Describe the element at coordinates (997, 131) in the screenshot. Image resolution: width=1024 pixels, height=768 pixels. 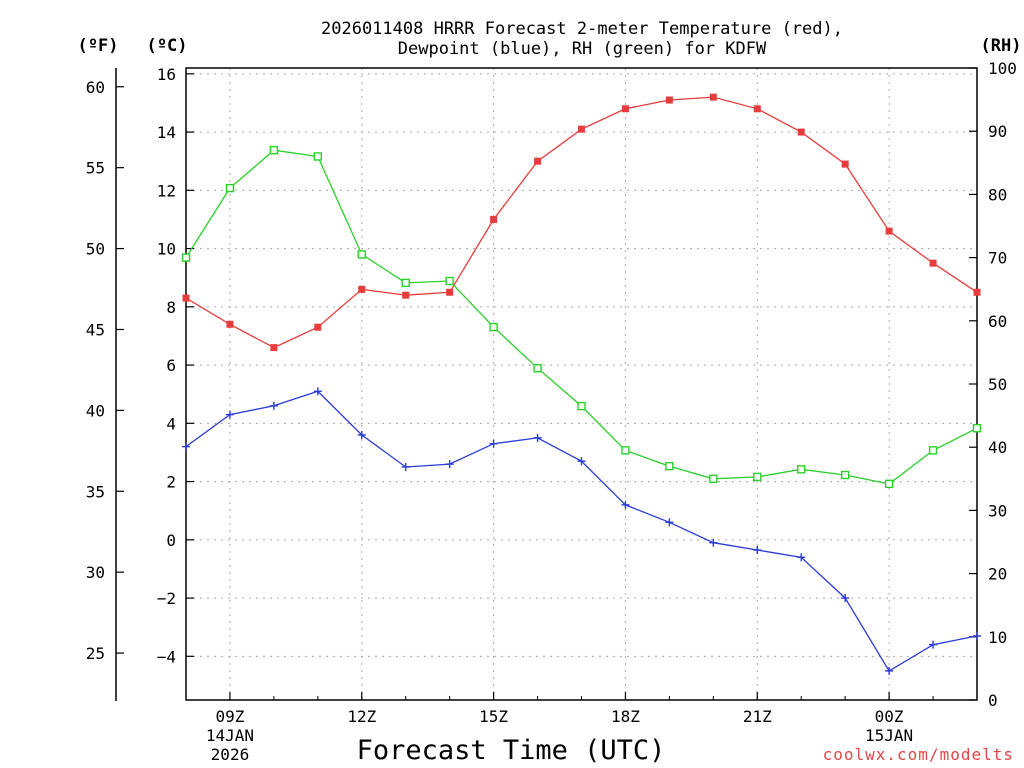
I see `rh-tick-label: 90` at that location.